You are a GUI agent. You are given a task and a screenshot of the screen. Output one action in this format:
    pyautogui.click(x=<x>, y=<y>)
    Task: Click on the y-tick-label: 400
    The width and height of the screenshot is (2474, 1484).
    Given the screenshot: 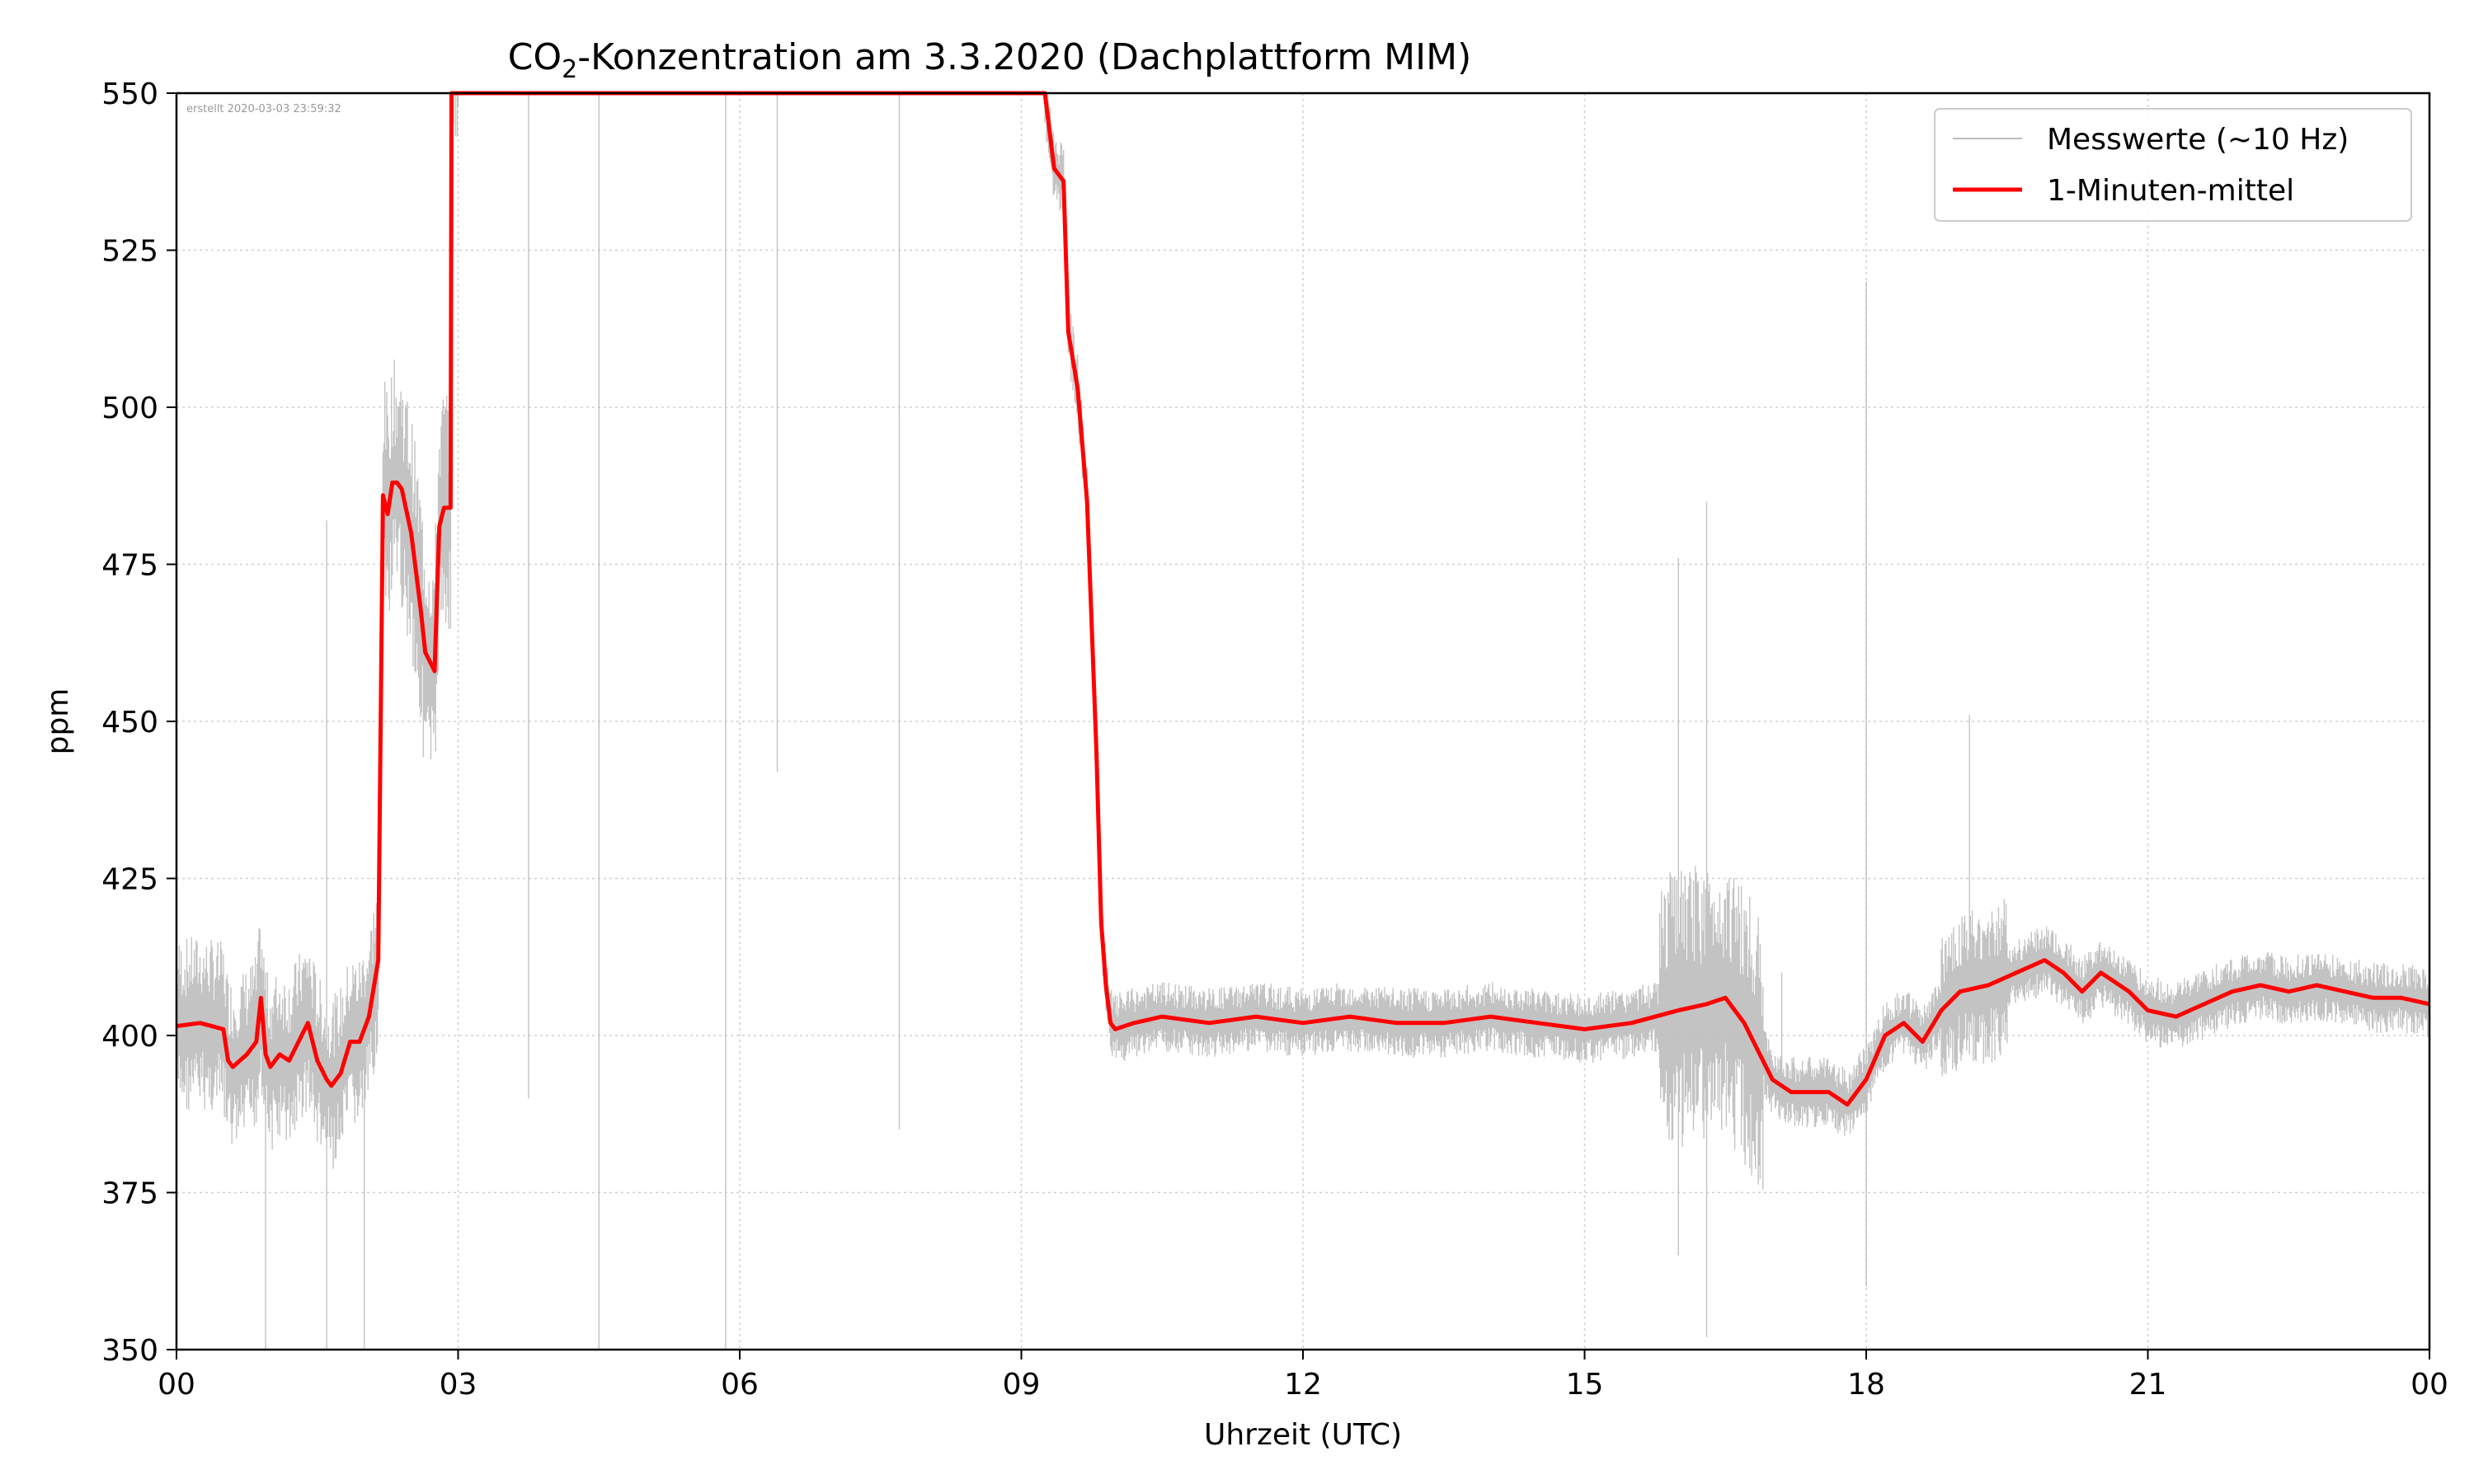 What is the action you would take?
    pyautogui.click(x=129, y=1037)
    